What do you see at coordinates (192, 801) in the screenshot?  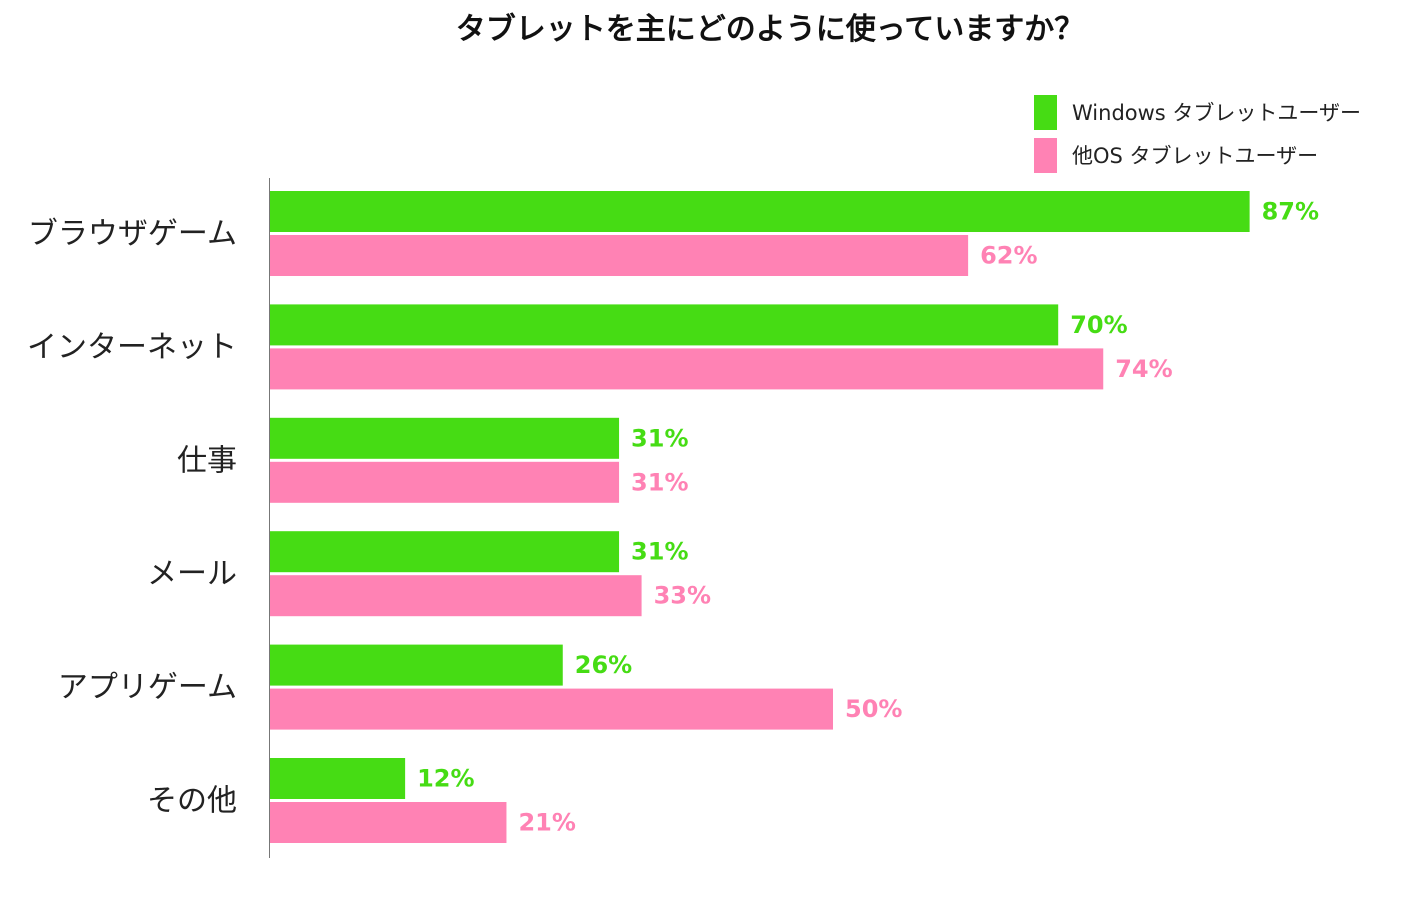 I see `category-label: その他` at bounding box center [192, 801].